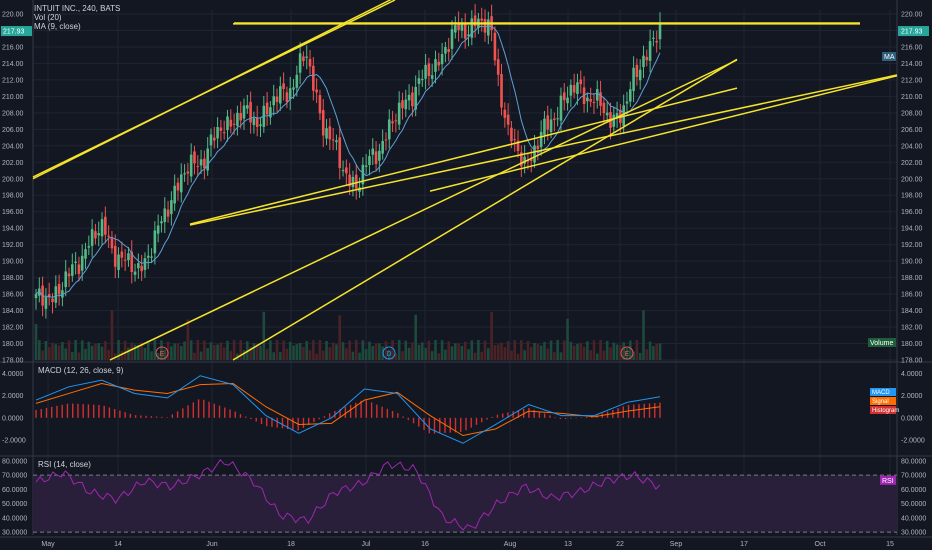 The height and width of the screenshot is (550, 932). I want to click on time-tick-label: 17, so click(744, 544).